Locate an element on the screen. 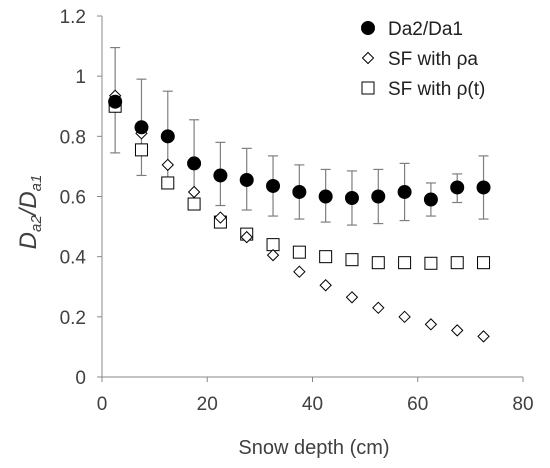 The height and width of the screenshot is (468, 550). y-tick-label: 0.6 is located at coordinates (73, 198).